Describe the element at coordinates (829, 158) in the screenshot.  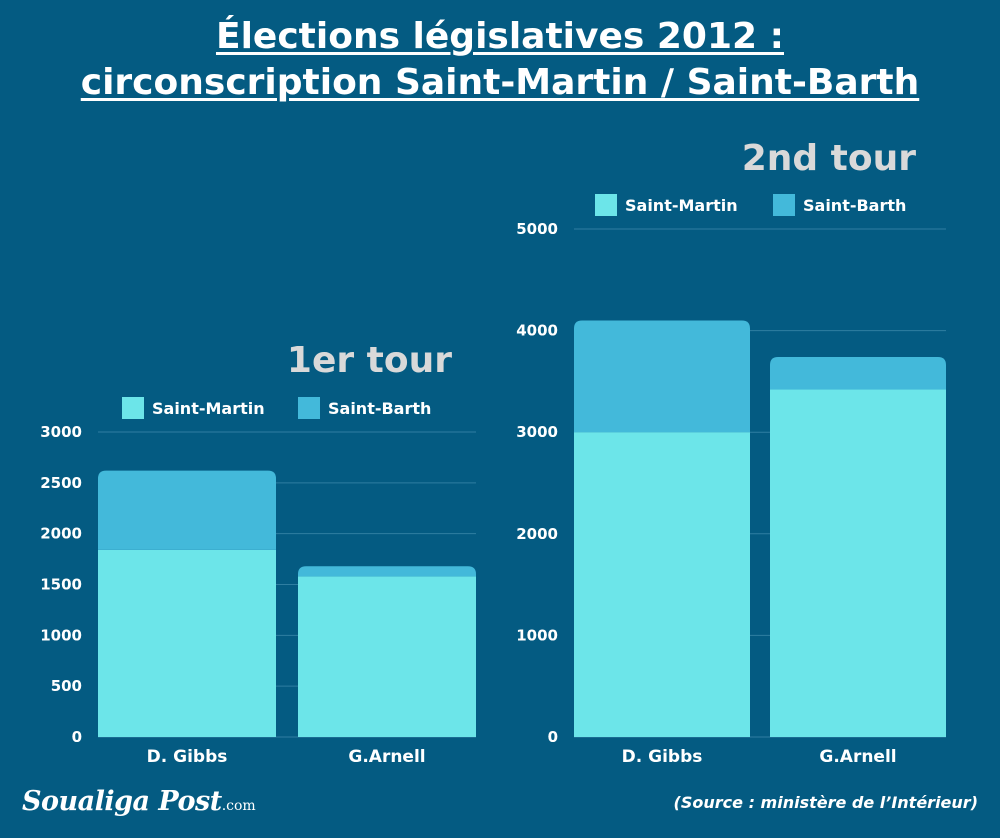
I see `chart2-title: 2nd tour` at that location.